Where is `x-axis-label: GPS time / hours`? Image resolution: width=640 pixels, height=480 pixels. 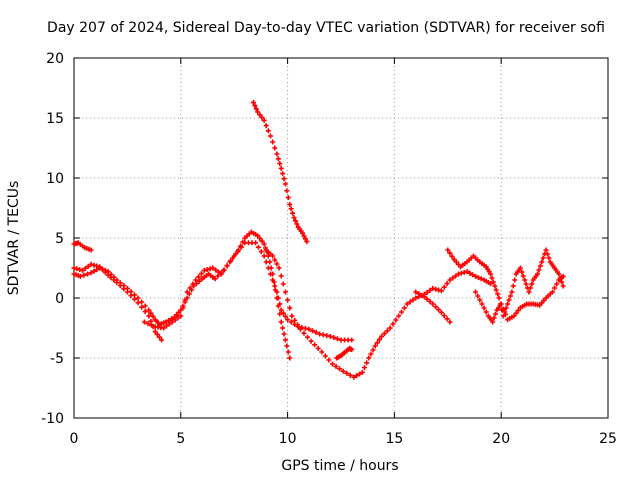
x-axis-label: GPS time / hours is located at coordinates (339, 466).